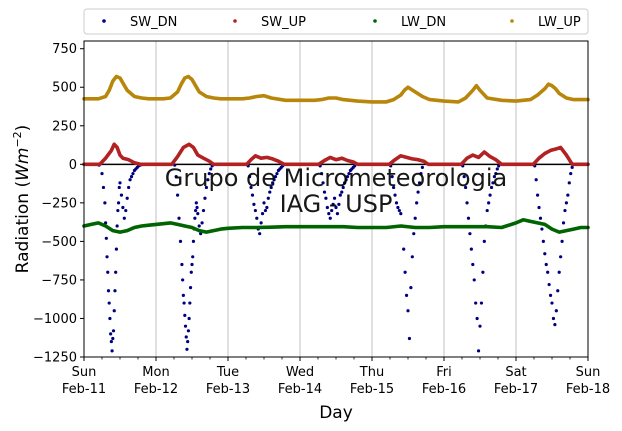  What do you see at coordinates (559, 22) in the screenshot?
I see `legend-label-lw-up: LW_UP` at bounding box center [559, 22].